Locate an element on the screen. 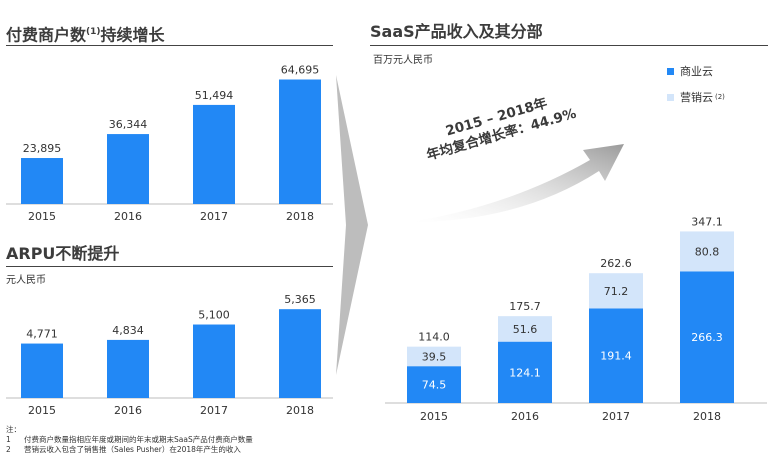 Image resolution: width=775 pixels, height=457 pixels. data-label-marketing-2018: 80.8 is located at coordinates (707, 251).